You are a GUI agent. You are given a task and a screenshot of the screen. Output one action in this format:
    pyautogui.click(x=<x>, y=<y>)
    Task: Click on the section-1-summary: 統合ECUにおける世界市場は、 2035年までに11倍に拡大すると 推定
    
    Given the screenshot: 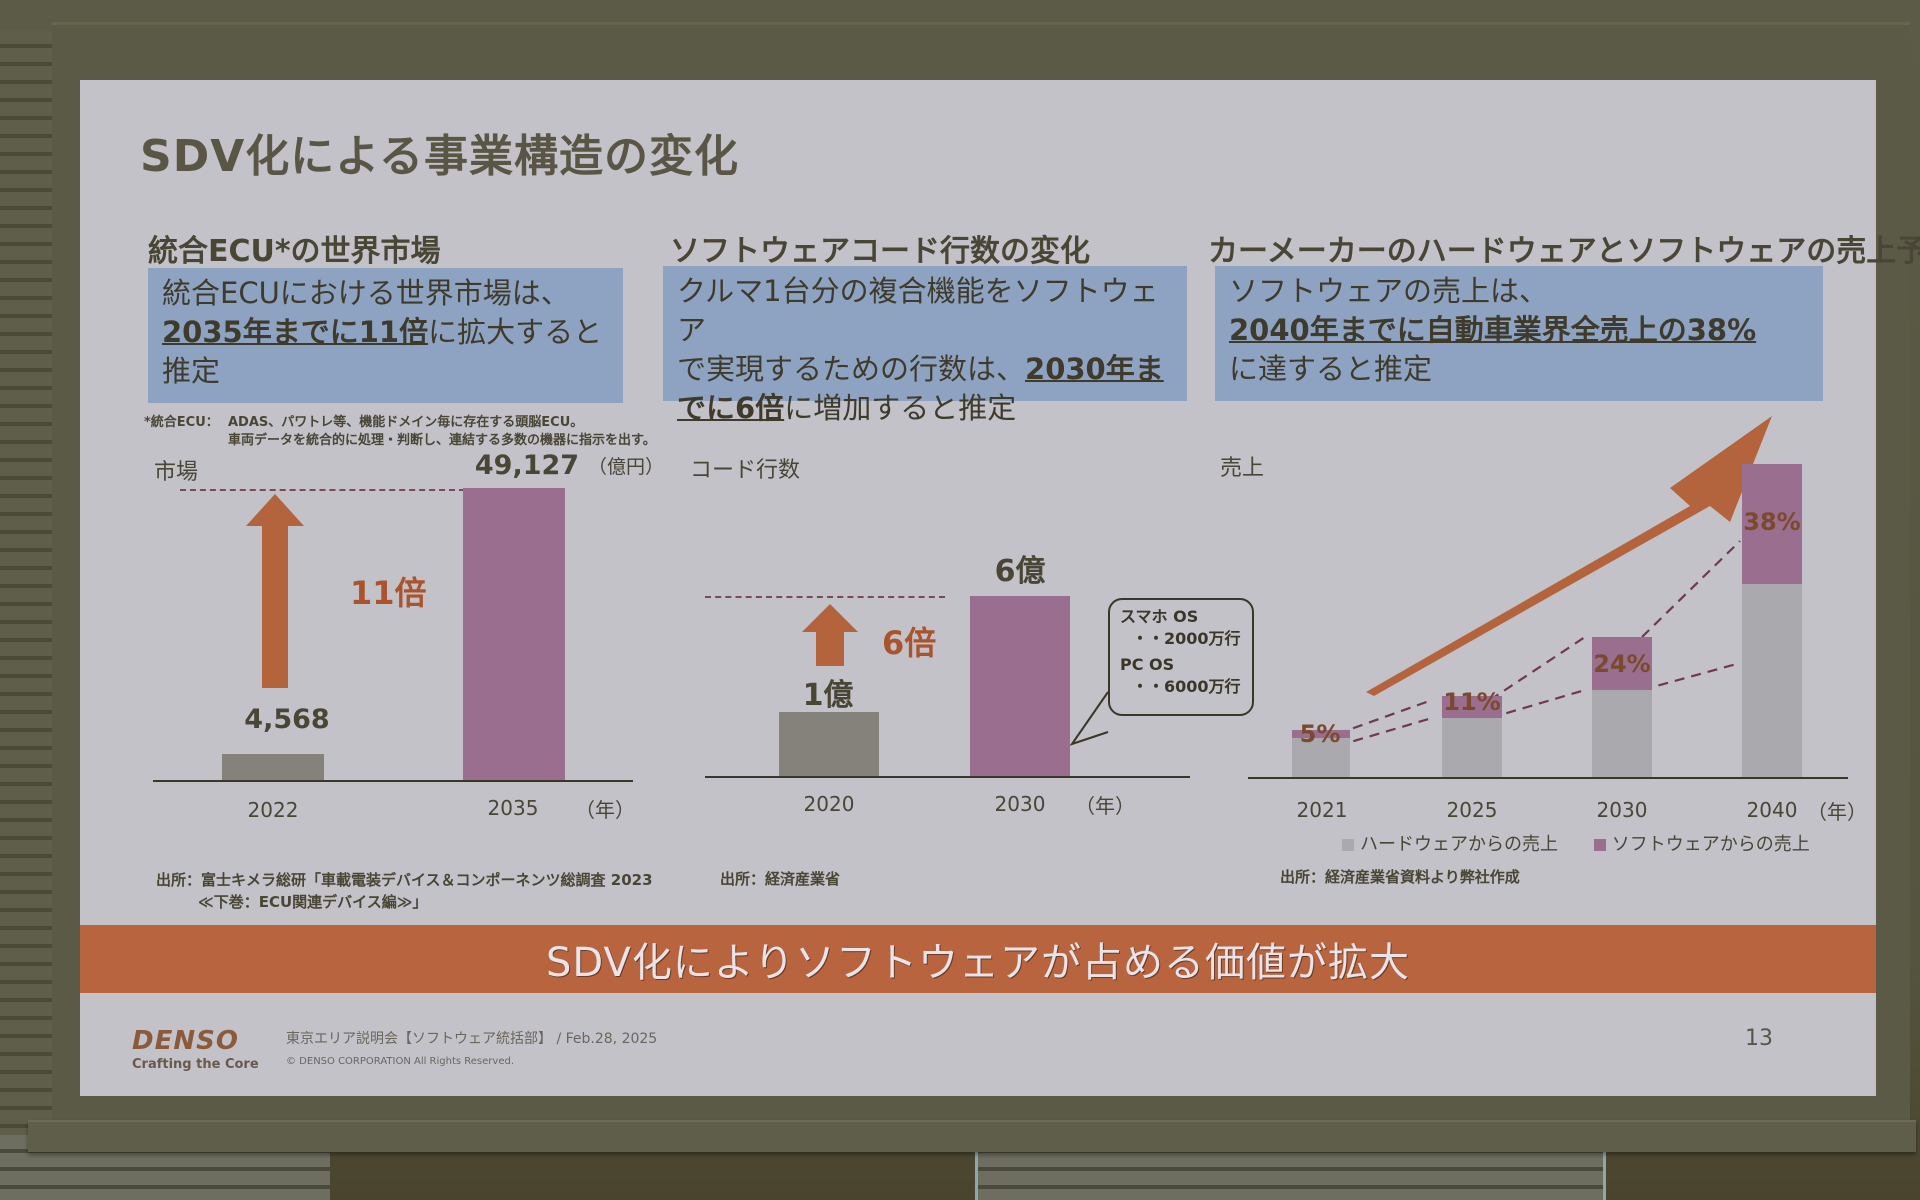 What is the action you would take?
    pyautogui.click(x=385, y=335)
    